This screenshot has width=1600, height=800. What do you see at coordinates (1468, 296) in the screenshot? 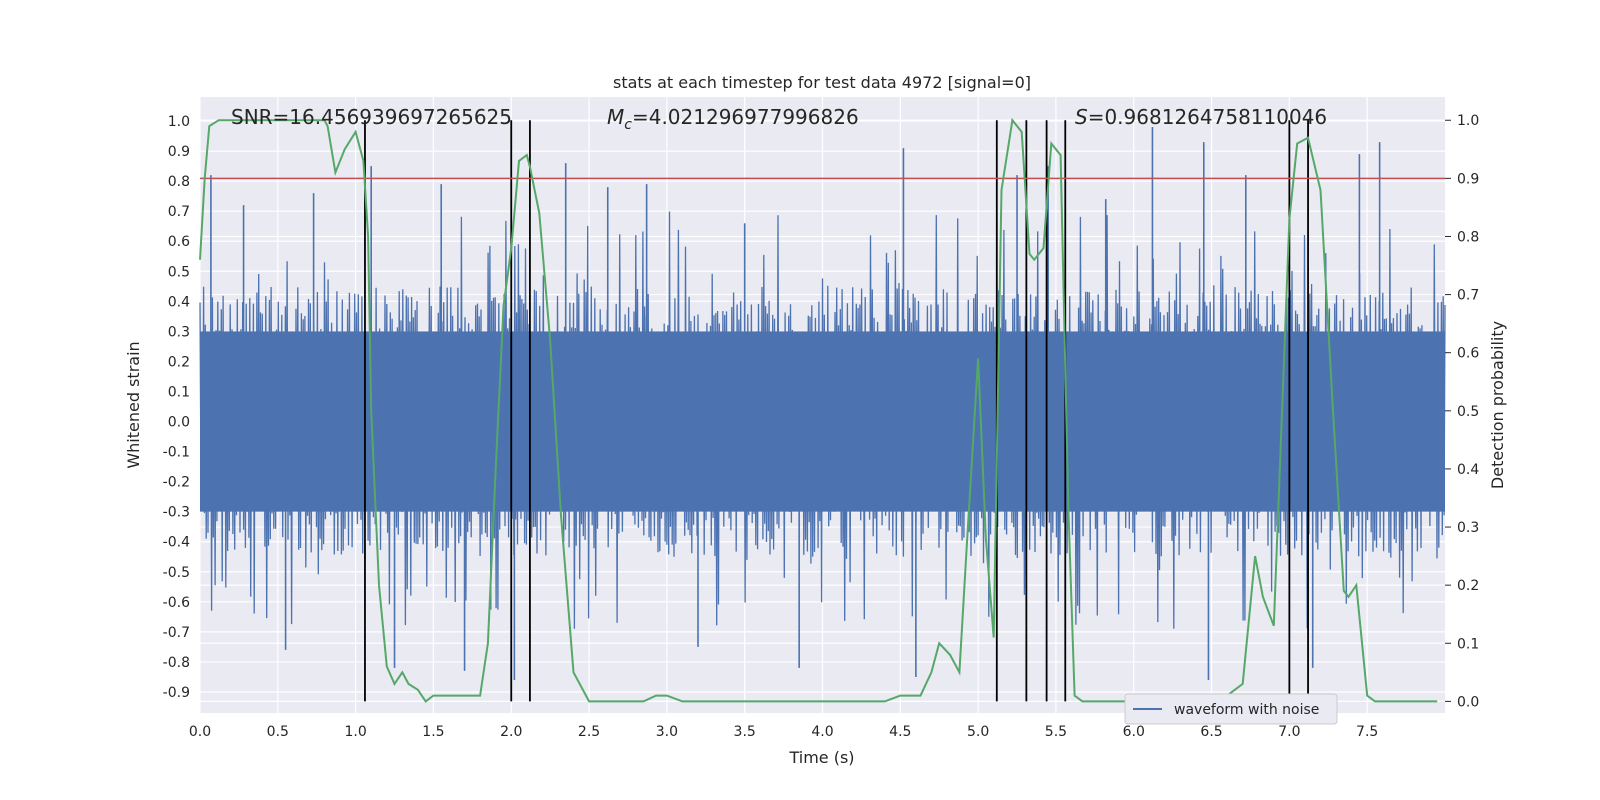
I see `y-right-tick-label: 0.7` at bounding box center [1468, 296].